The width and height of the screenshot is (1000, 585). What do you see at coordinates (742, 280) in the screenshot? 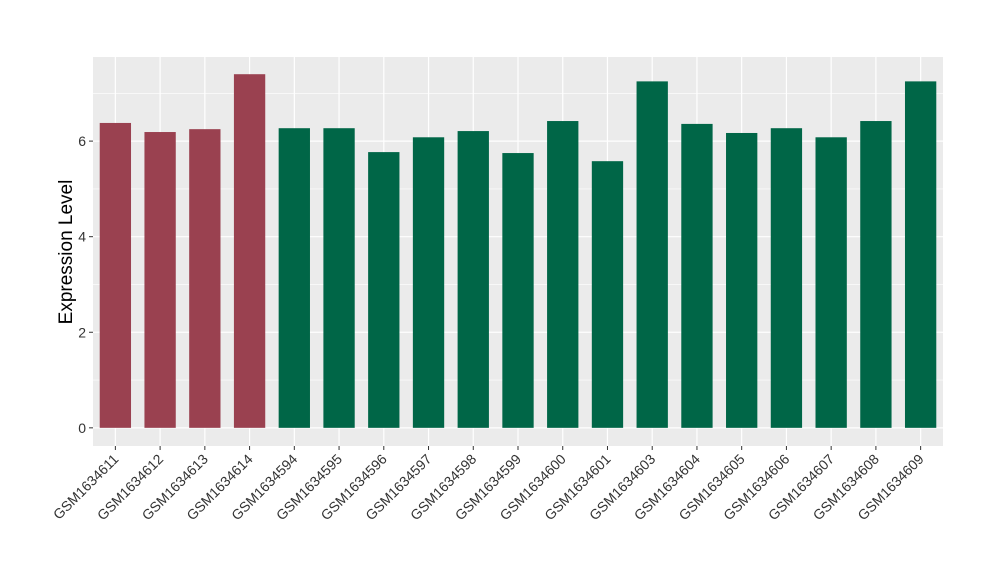
I see `bar-GSM1634605` at bounding box center [742, 280].